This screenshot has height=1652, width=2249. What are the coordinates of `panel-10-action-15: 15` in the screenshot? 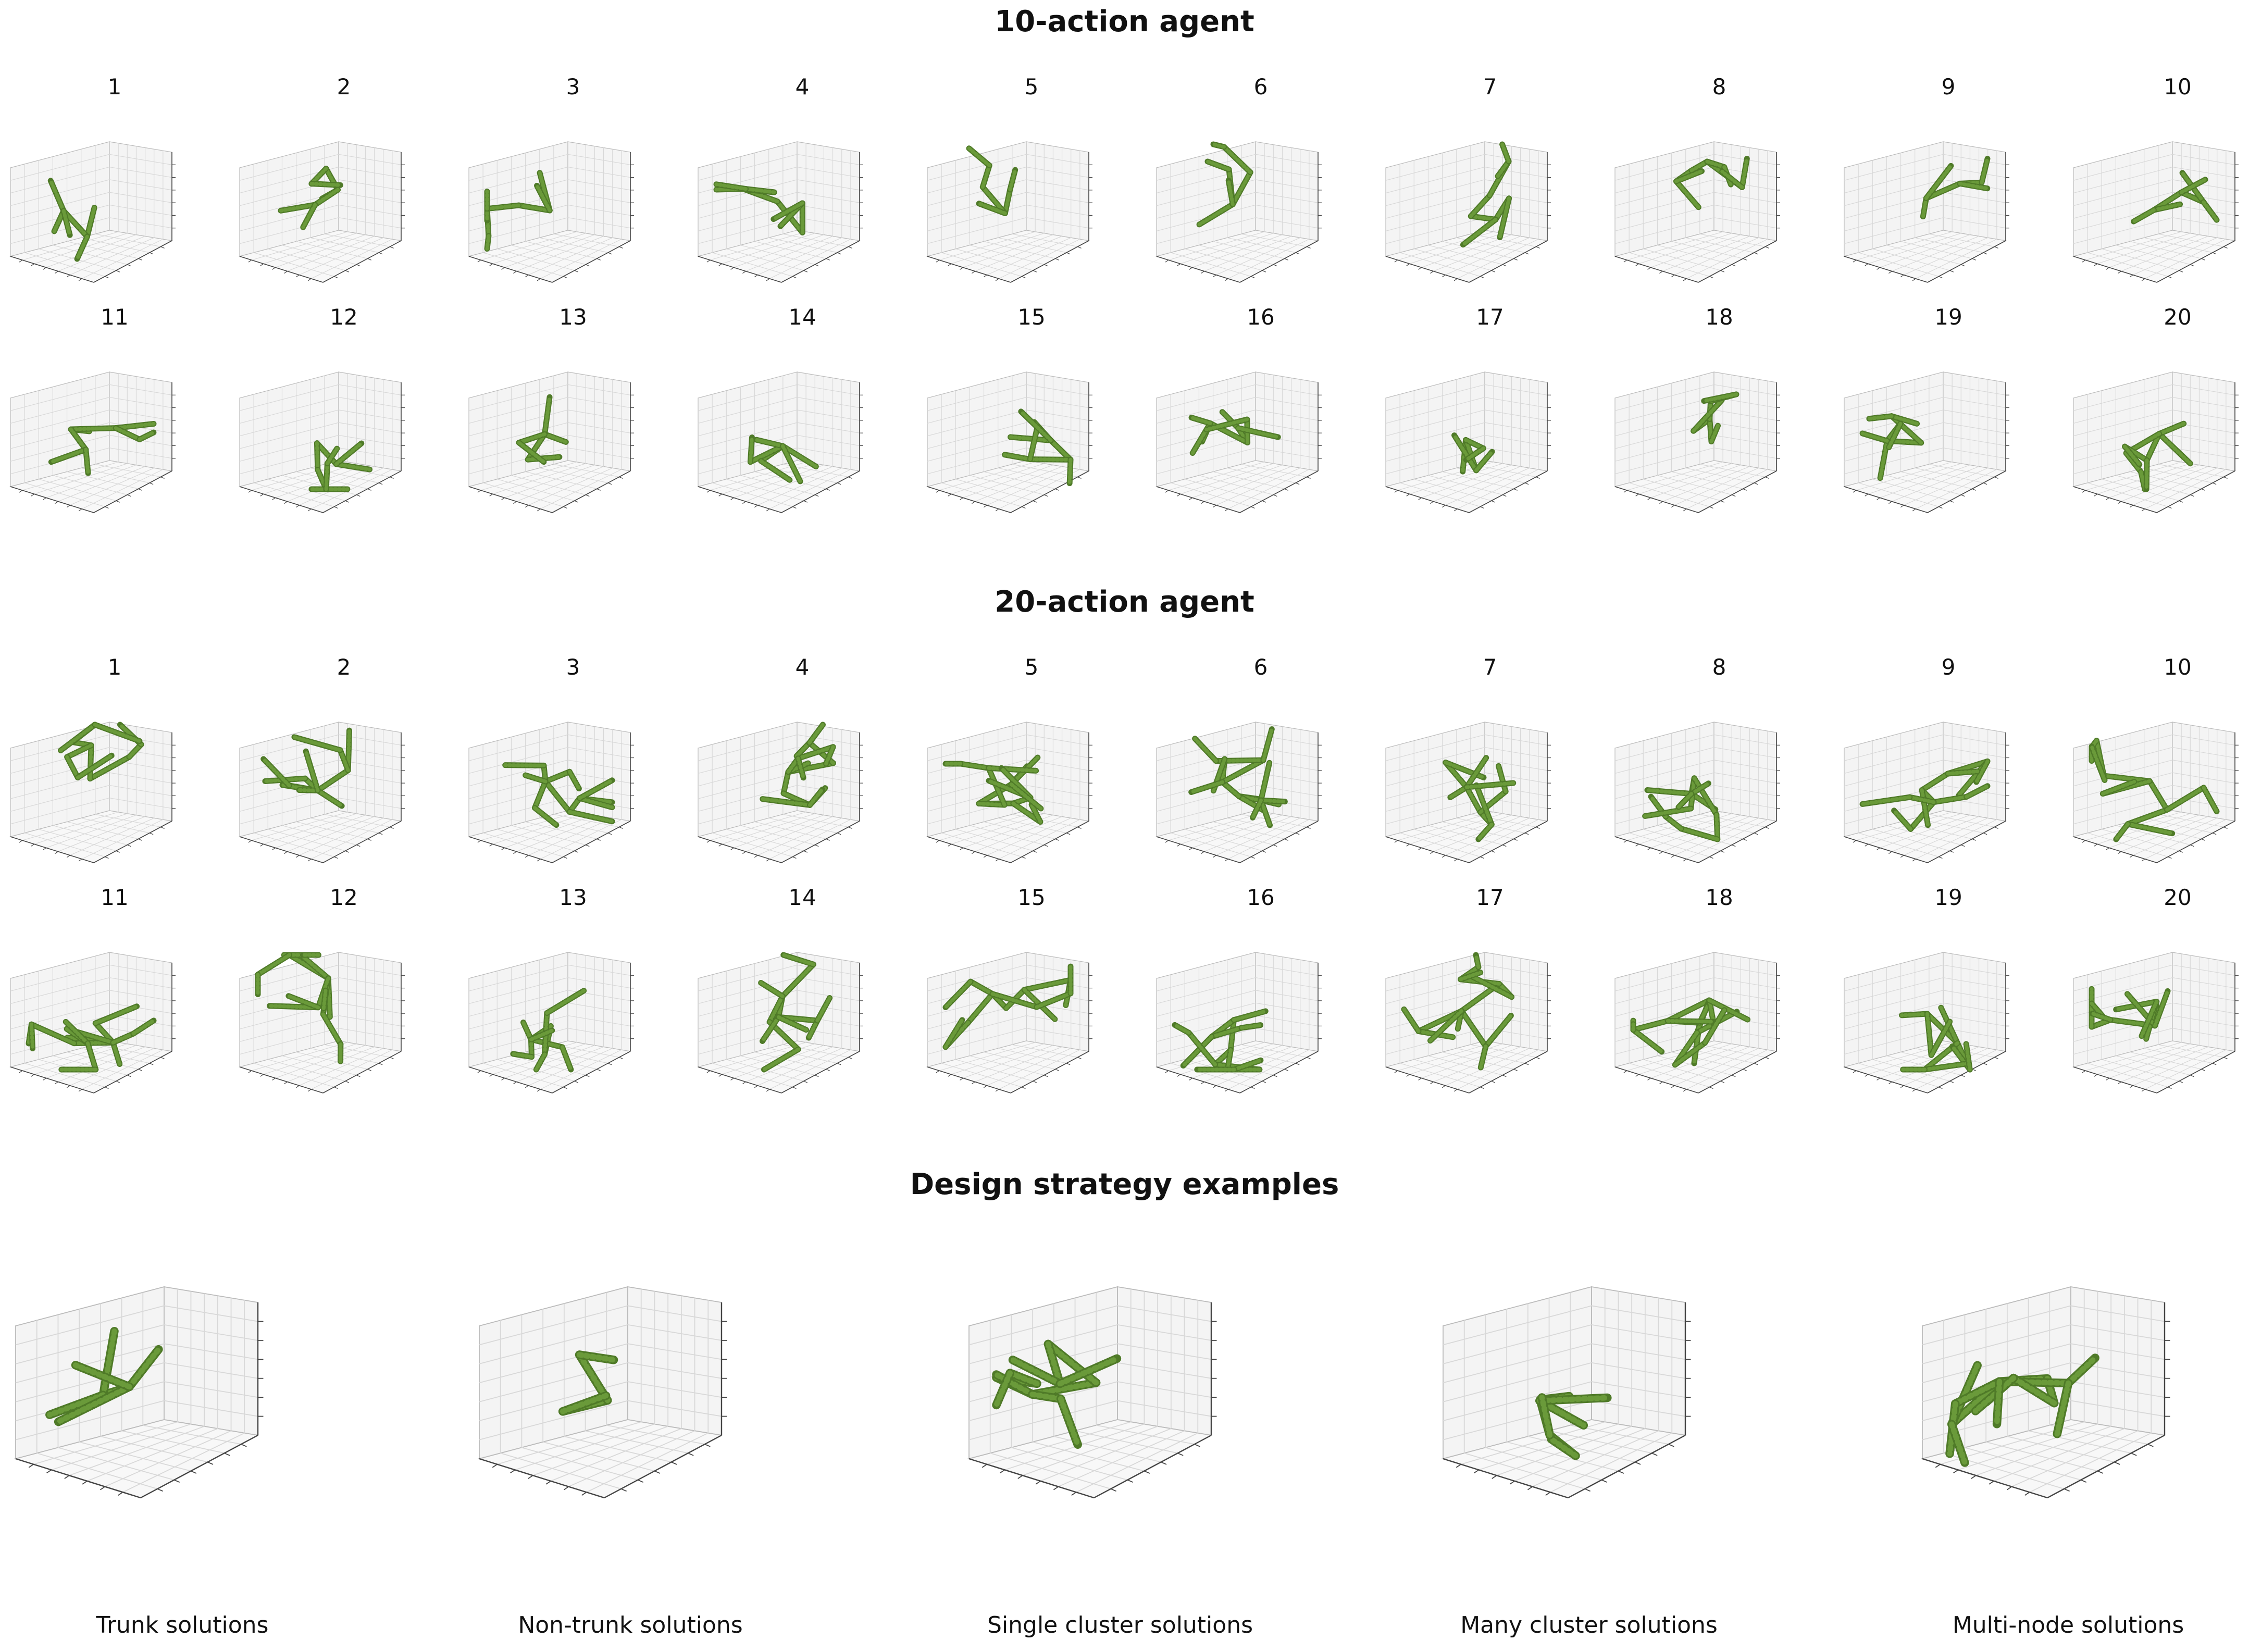 It's located at (1031, 410).